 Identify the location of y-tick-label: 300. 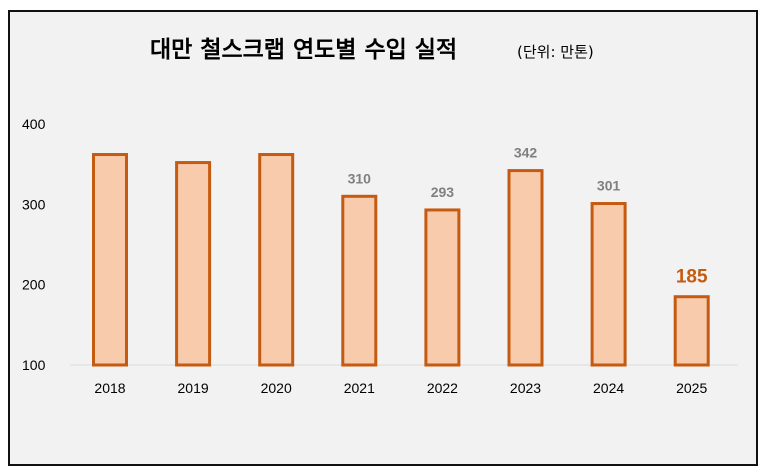
(34, 204).